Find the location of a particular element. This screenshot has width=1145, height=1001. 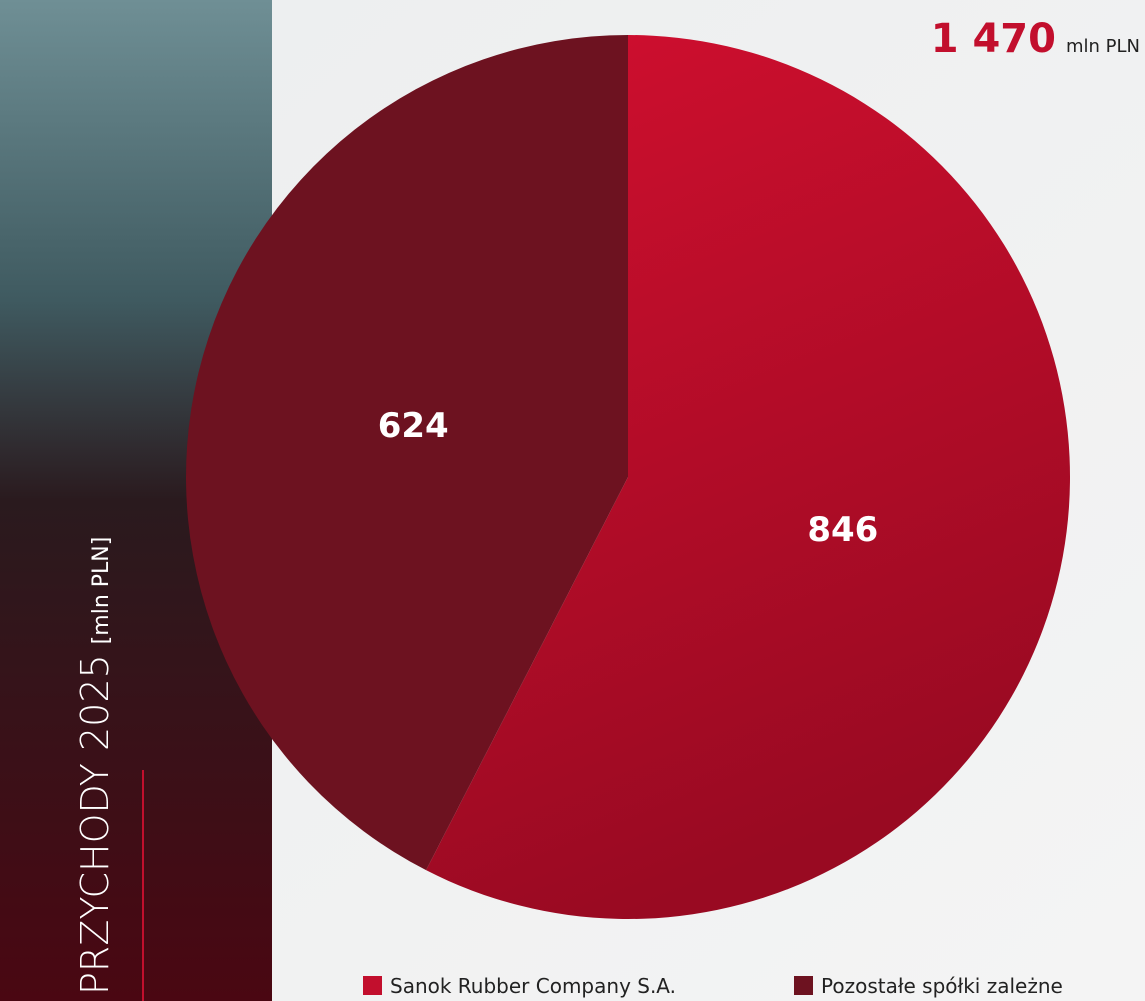

total: 1 470 mln PLN is located at coordinates (1035, 39).